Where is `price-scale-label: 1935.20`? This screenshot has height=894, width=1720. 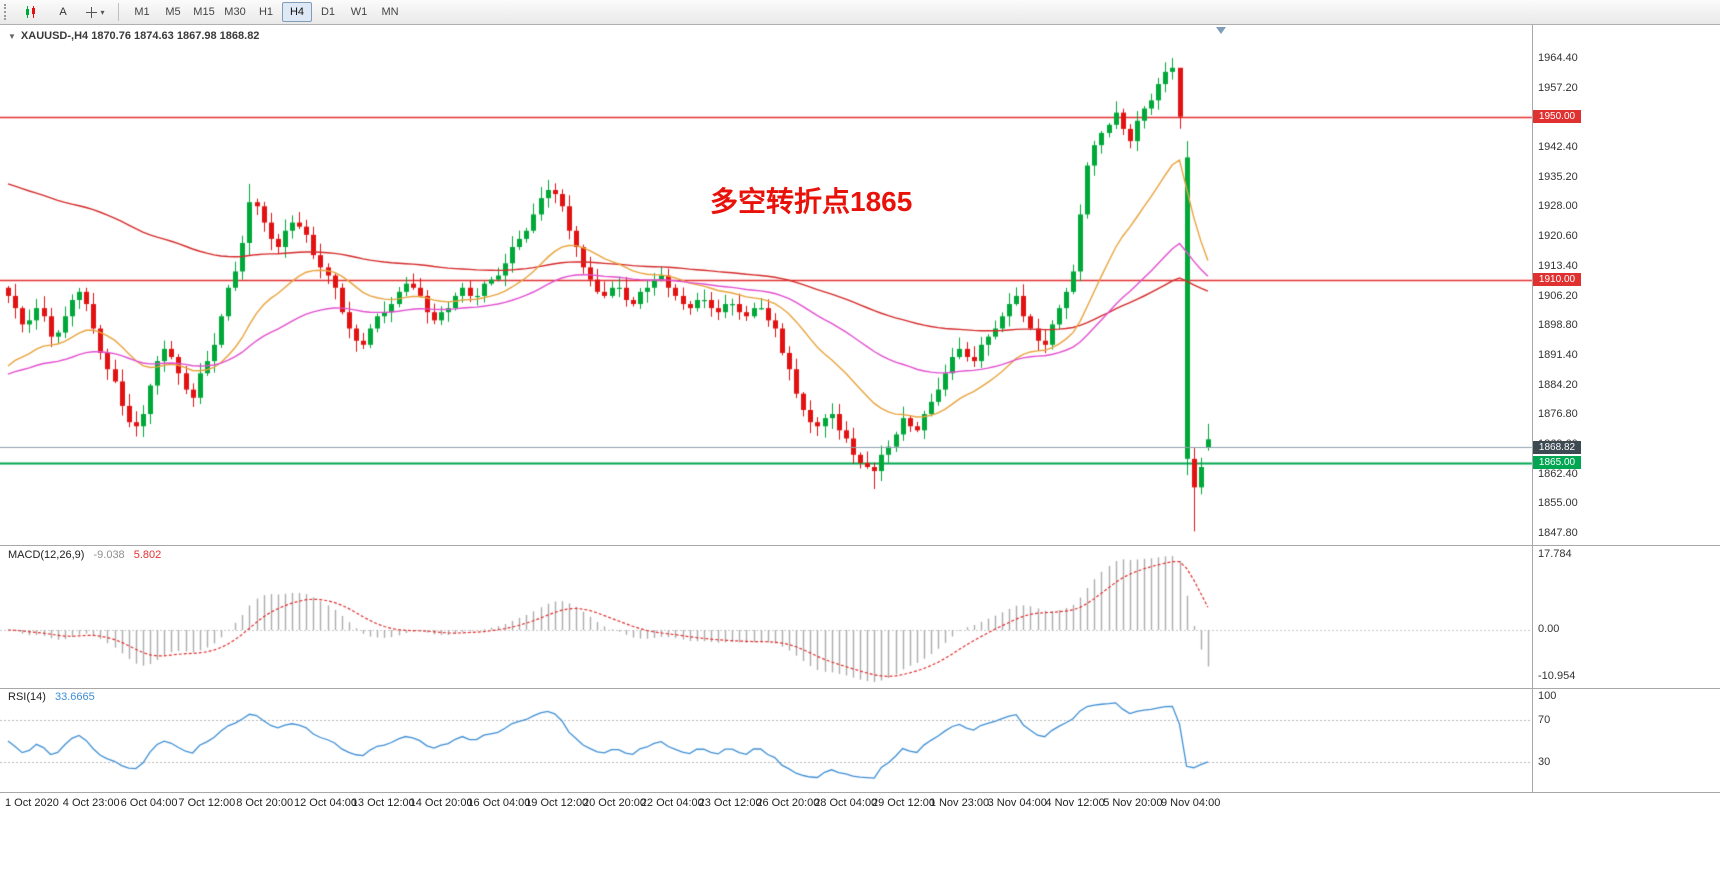
price-scale-label: 1935.20 is located at coordinates (1558, 176).